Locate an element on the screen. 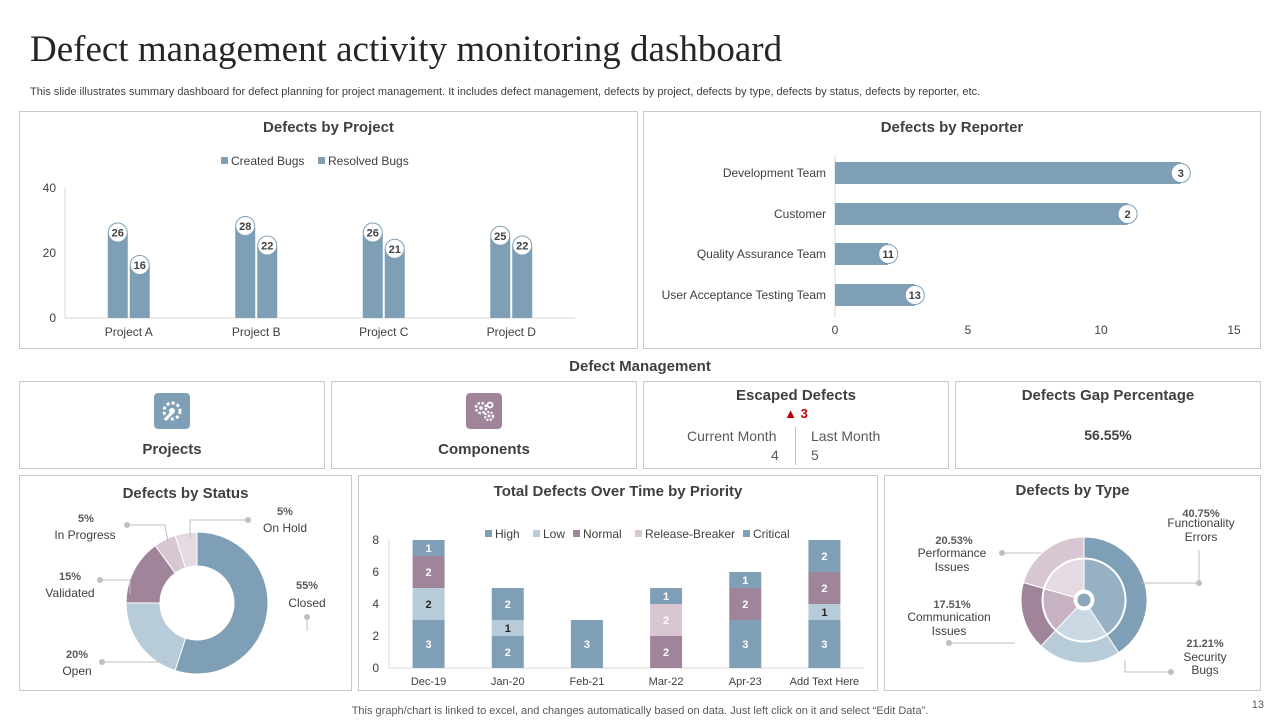  data-label-resolved-bugs-project-b-bubble is located at coordinates (267, 245).